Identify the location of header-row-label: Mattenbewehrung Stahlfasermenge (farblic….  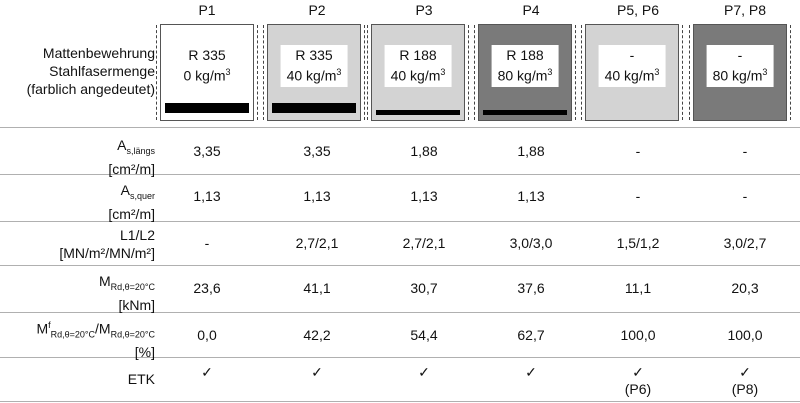
(91, 71).